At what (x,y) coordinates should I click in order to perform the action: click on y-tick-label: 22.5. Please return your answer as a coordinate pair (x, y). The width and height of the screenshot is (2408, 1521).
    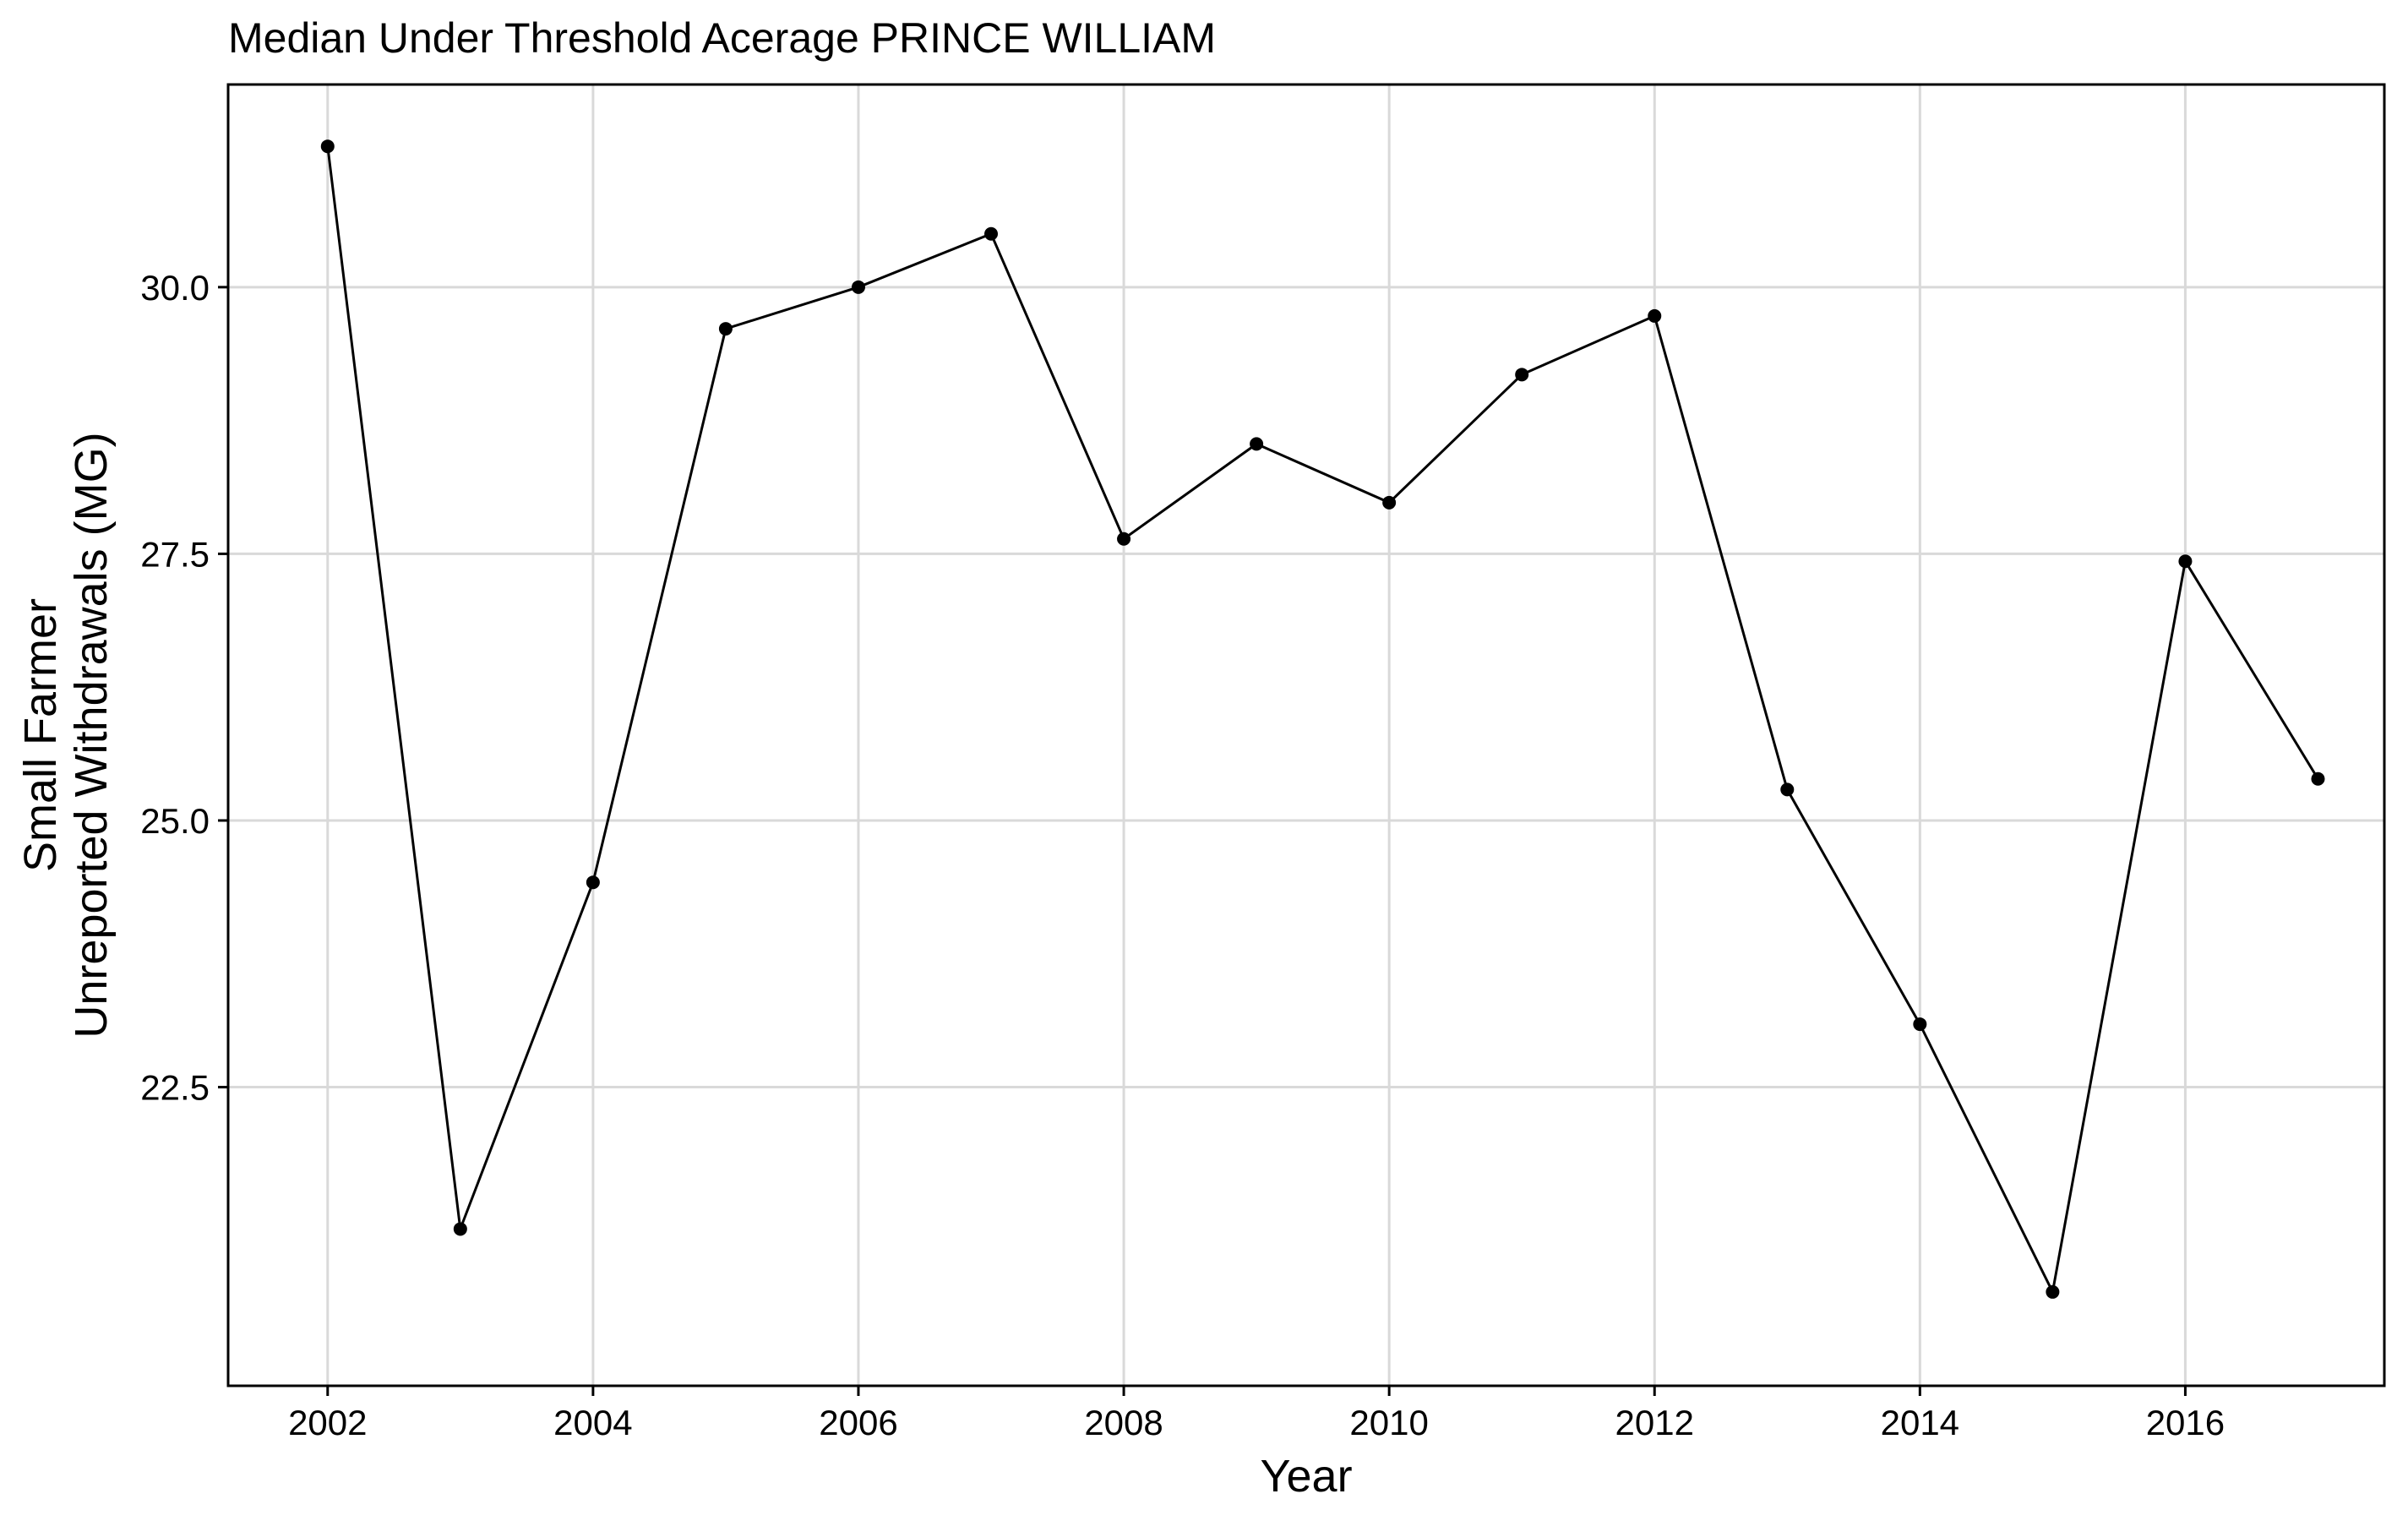
    Looking at the image, I should click on (175, 1088).